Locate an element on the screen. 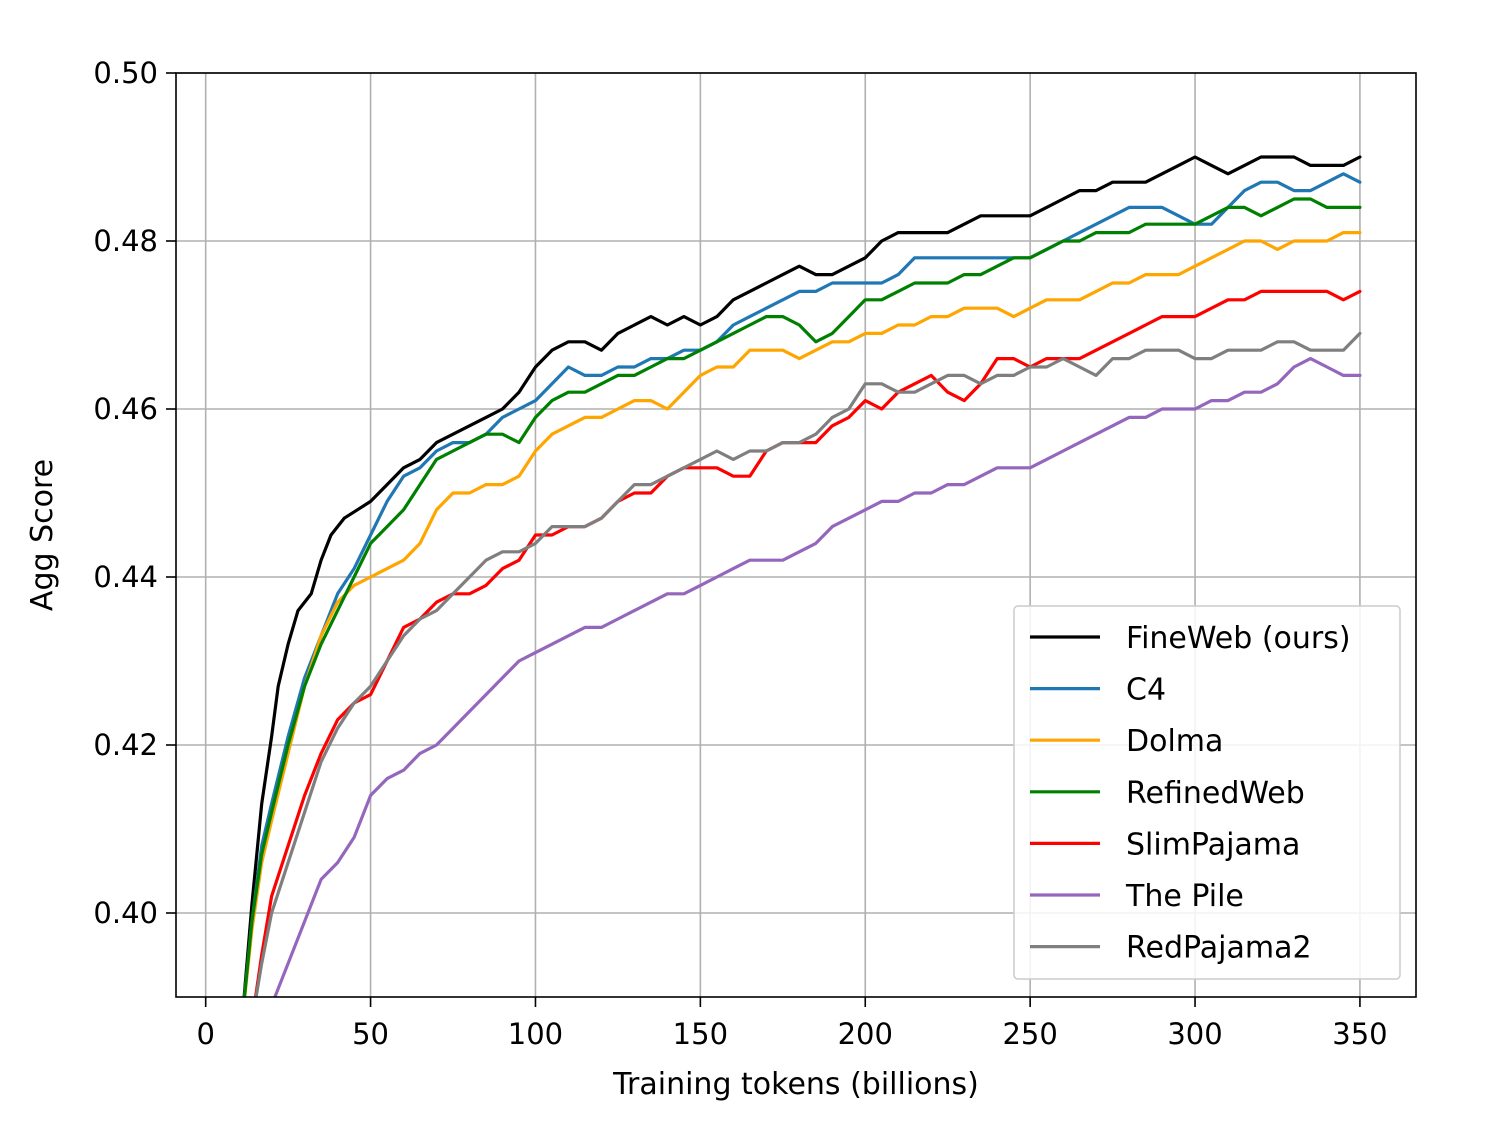 This screenshot has height=1146, width=1498. legend-label-4: SlimPajama is located at coordinates (1213, 844).